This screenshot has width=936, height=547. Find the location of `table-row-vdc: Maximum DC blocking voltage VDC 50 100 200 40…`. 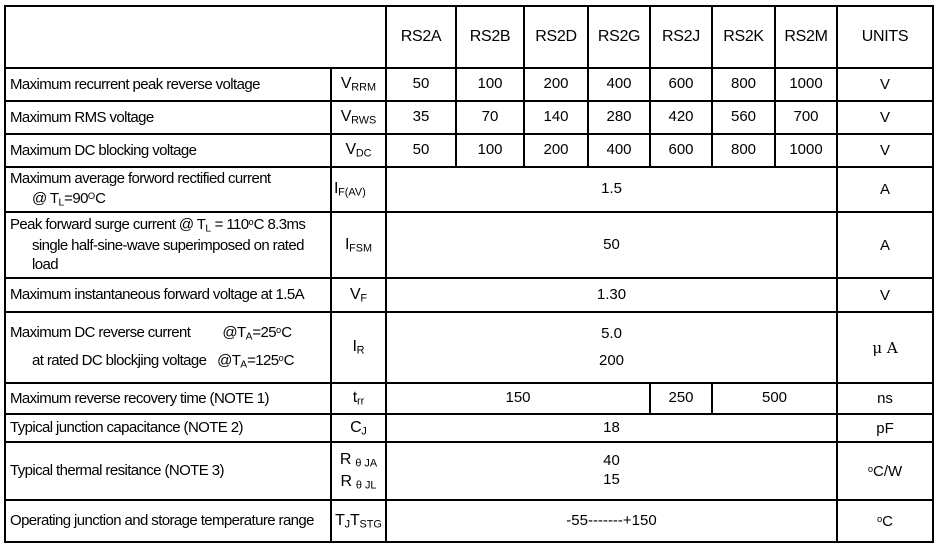

table-row-vdc: Maximum DC blocking voltage VDC 50 100 200 40… is located at coordinates (469, 150).